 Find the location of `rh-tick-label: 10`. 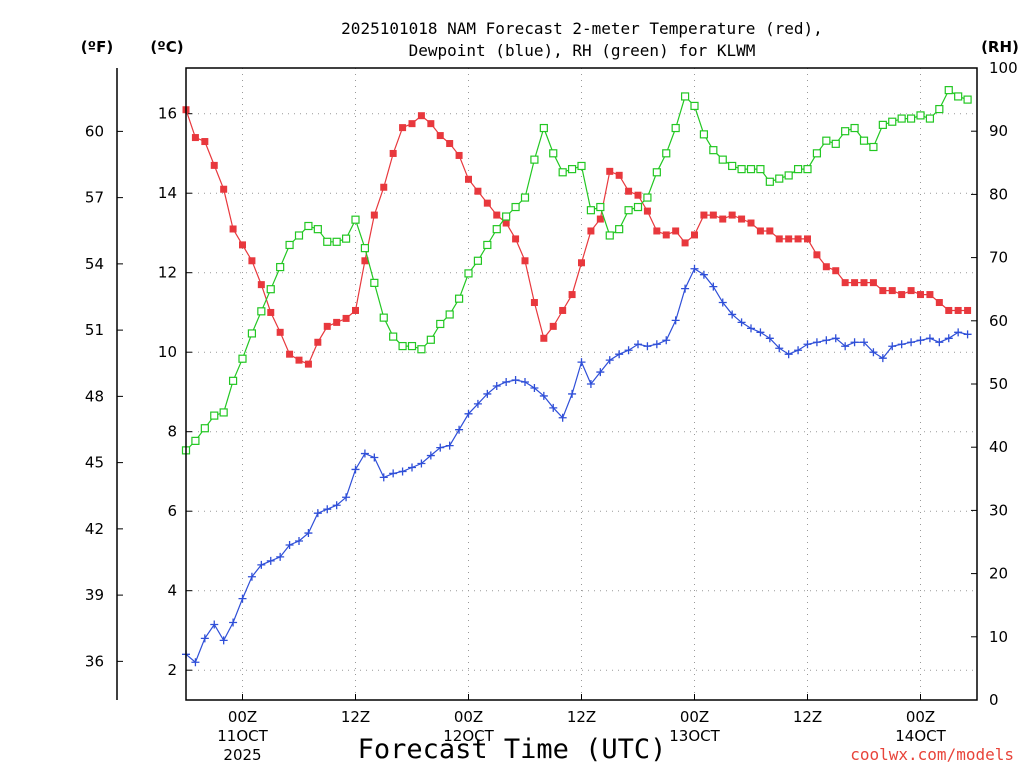

rh-tick-label: 10 is located at coordinates (998, 637).